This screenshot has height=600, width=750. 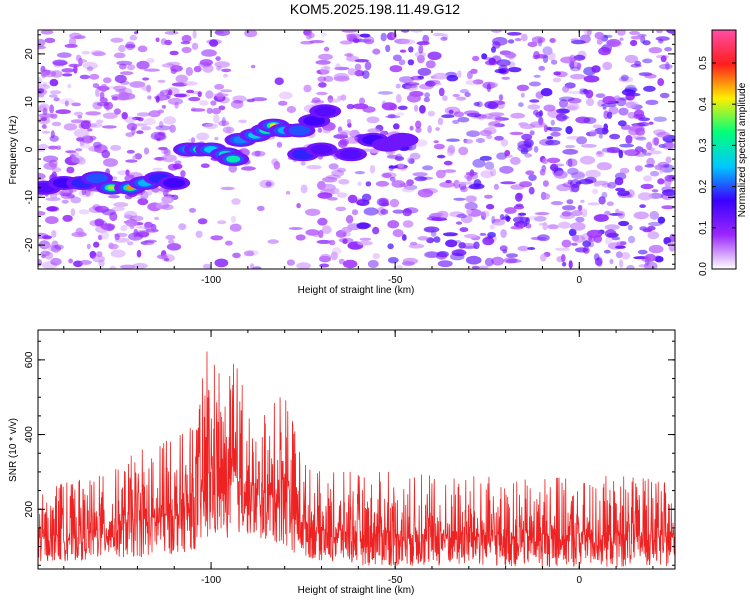 What do you see at coordinates (29, 102) in the screenshot?
I see `y-tick-label: 10` at bounding box center [29, 102].